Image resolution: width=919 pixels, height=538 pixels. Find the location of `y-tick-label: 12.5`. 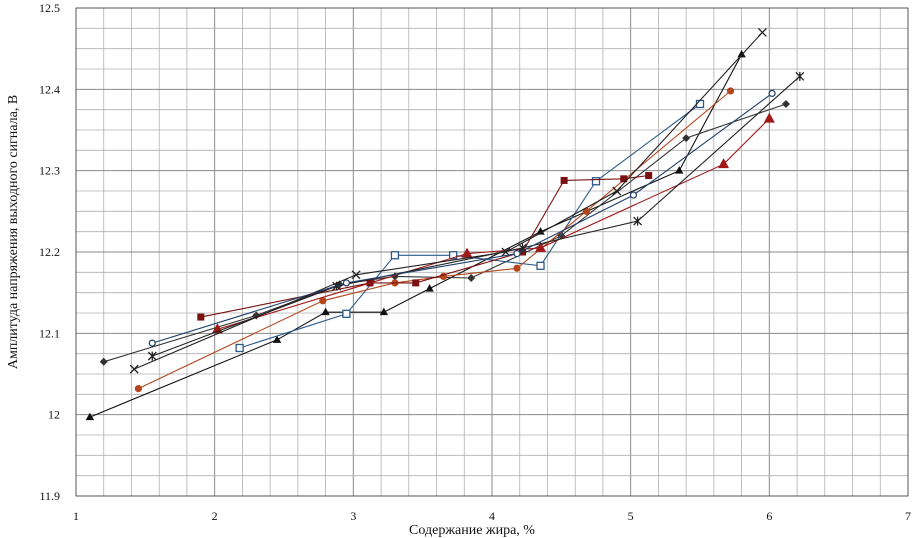

y-tick-label: 12.5 is located at coordinates (49, 8).